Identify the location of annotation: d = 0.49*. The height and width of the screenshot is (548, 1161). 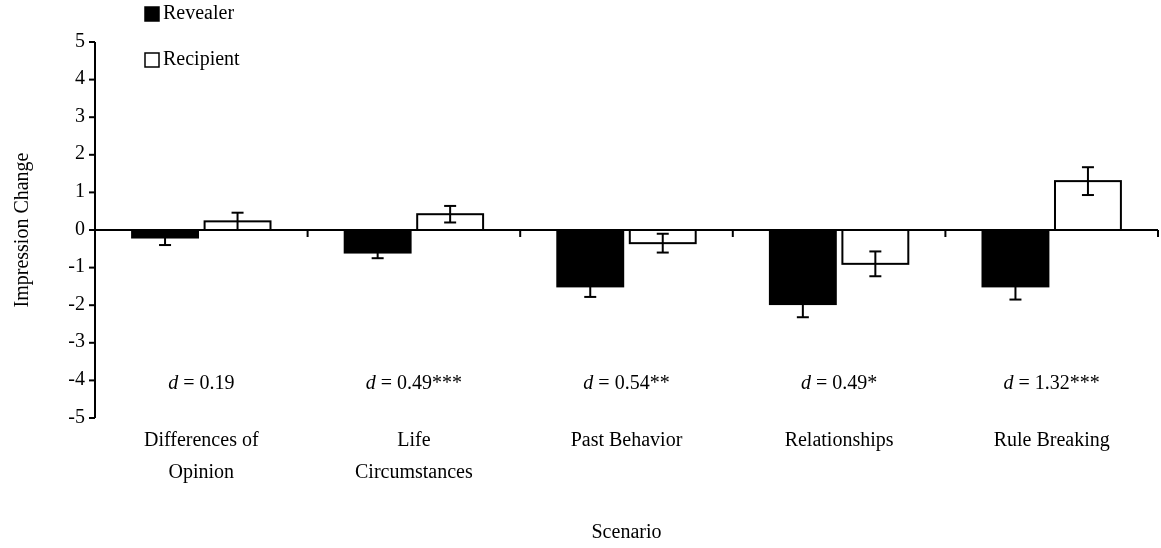
(839, 381).